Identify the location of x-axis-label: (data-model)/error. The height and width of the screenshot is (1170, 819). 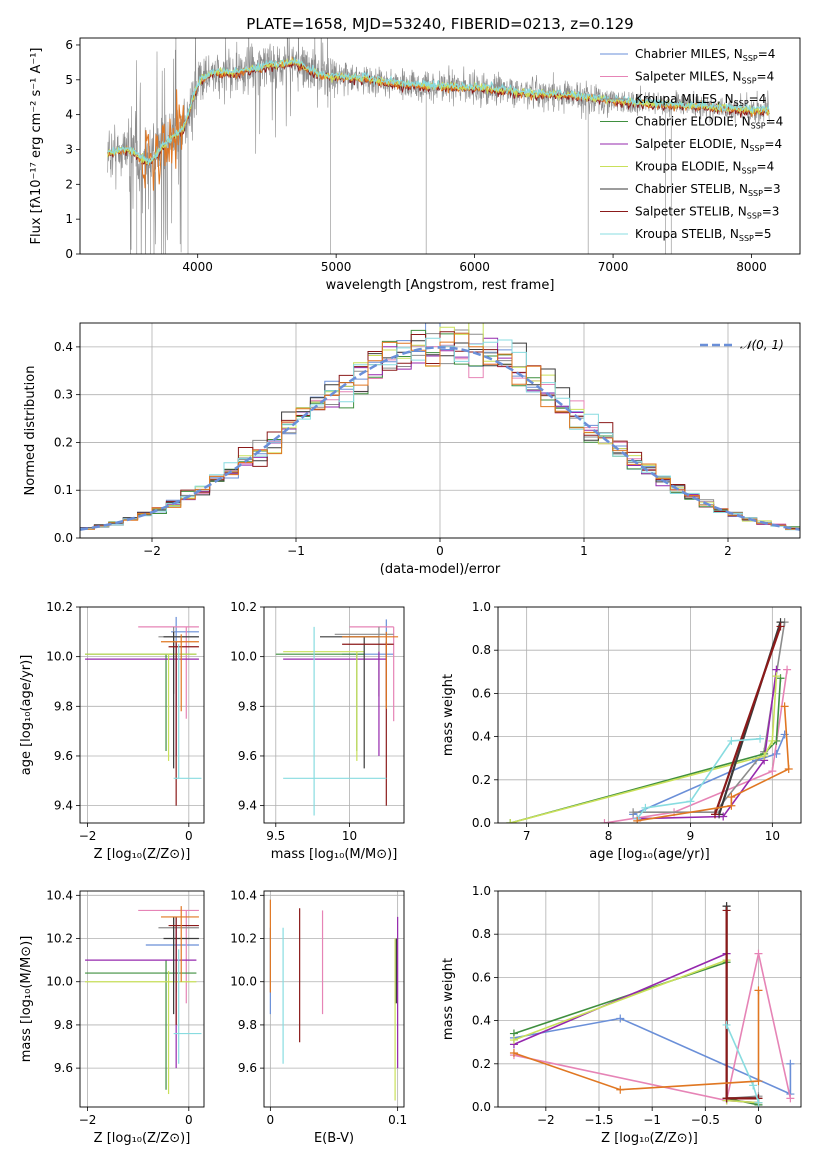
(440, 569).